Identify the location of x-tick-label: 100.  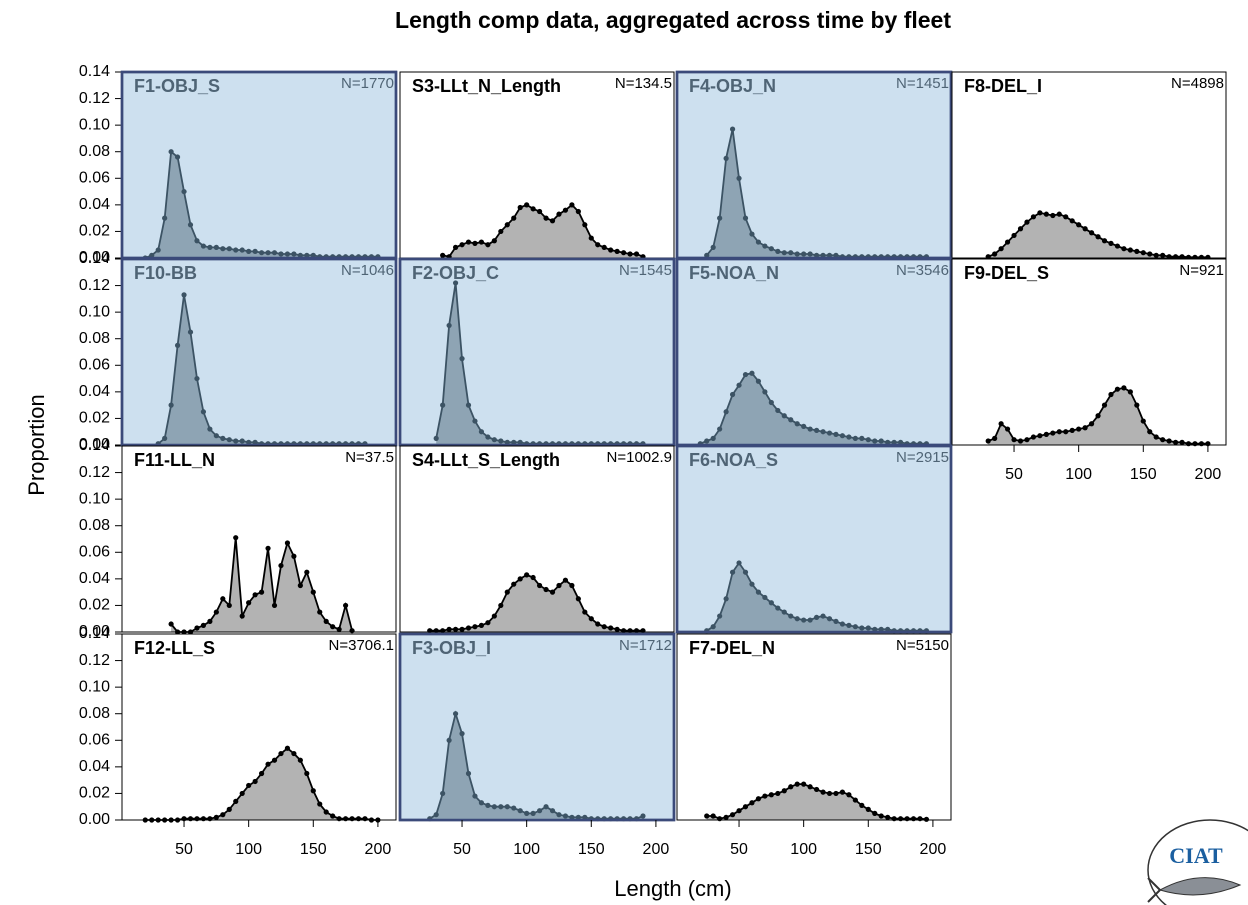
(803, 849).